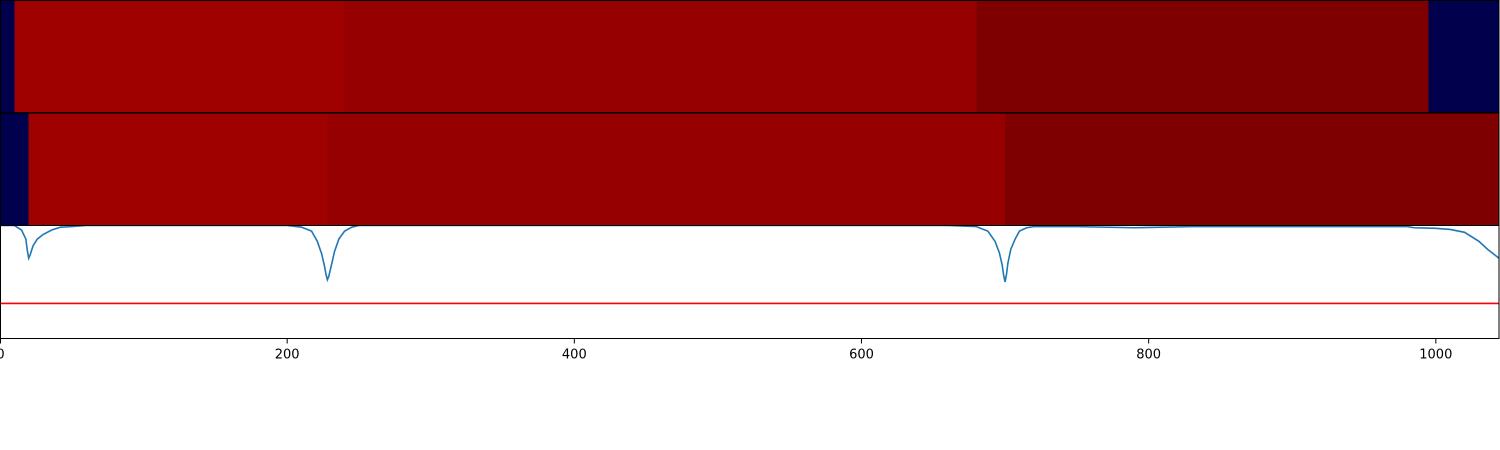 This screenshot has width=1500, height=450. I want to click on x-axis: 0 200 400 600 800 1000, so click(726, 350).